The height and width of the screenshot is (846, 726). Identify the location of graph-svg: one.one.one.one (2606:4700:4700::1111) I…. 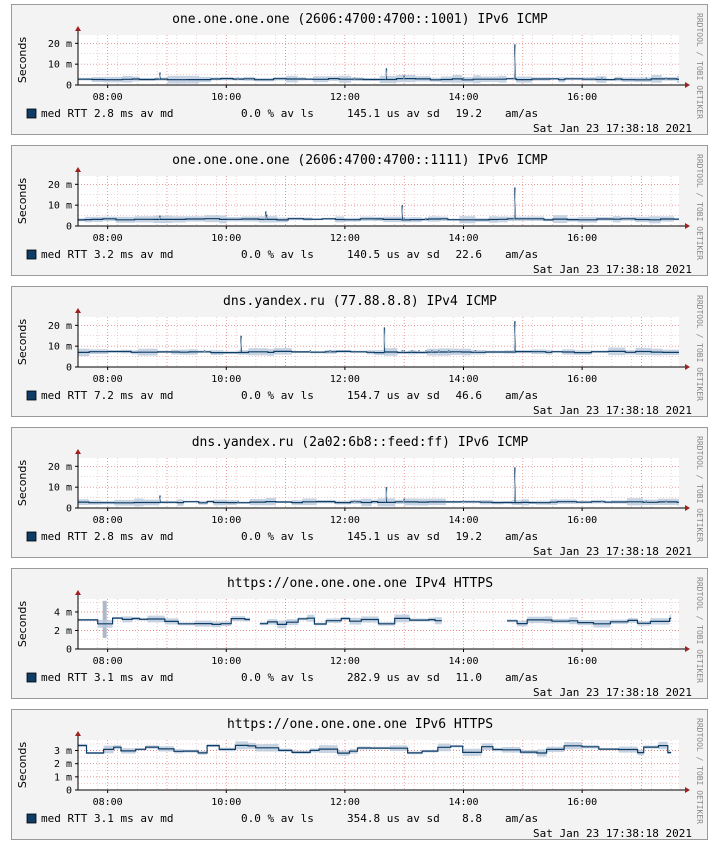
(360, 214).